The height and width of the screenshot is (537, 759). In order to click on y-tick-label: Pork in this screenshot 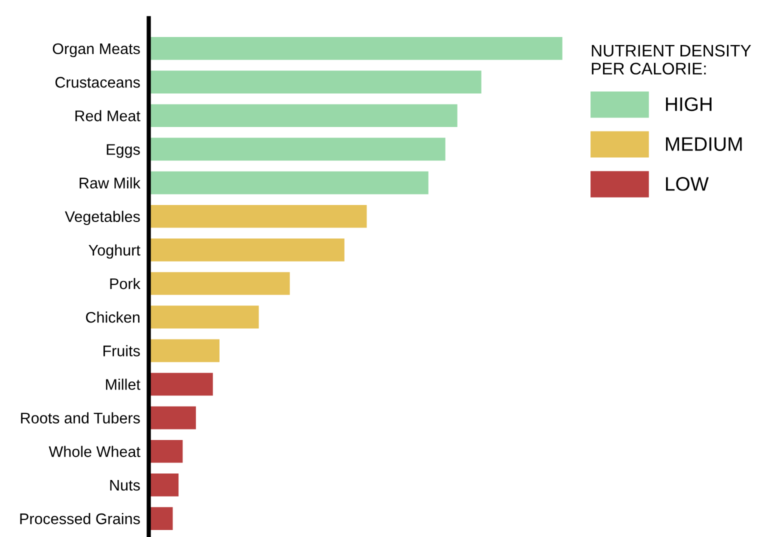, I will do `click(125, 284)`.